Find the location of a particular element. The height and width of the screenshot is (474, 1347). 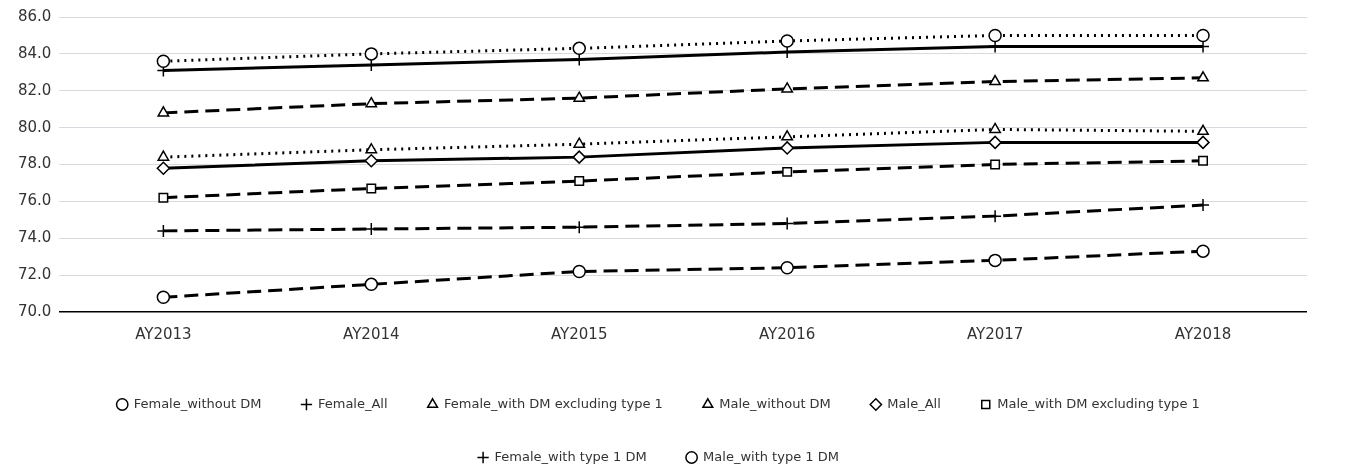

y-tick-label: 72.0 is located at coordinates (34, 274).